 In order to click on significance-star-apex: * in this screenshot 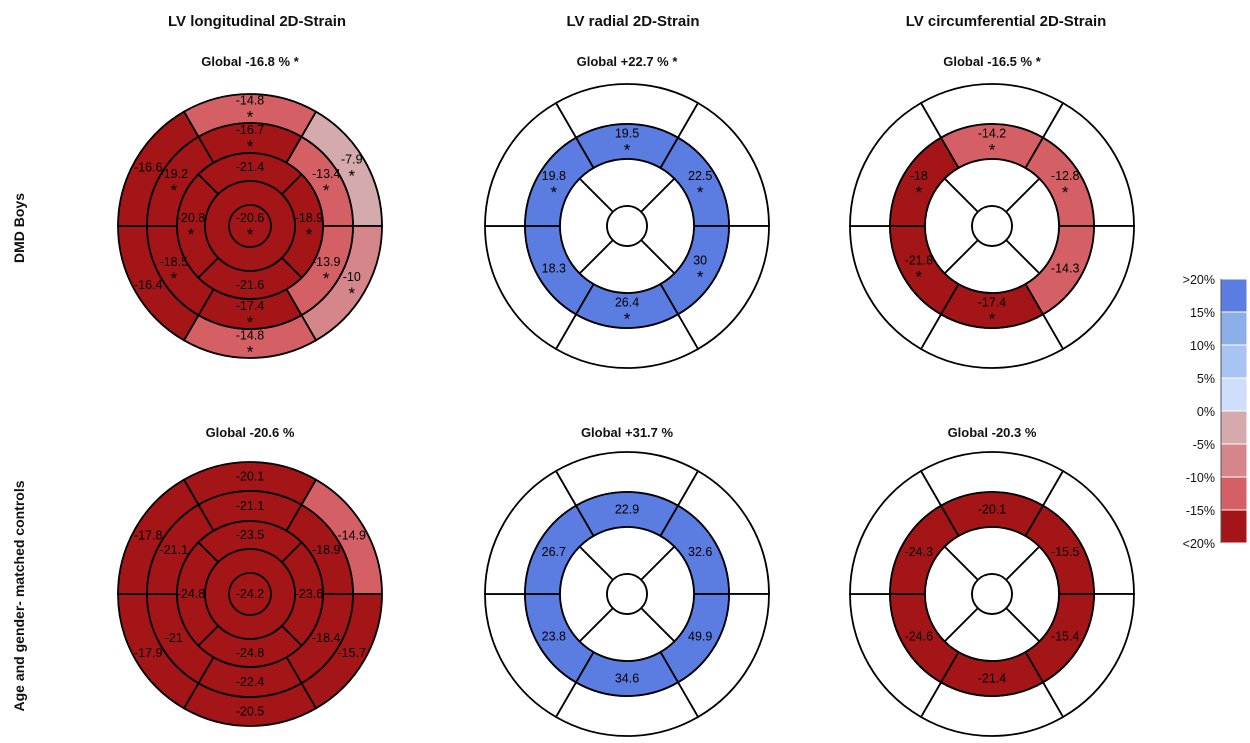, I will do `click(250, 234)`.